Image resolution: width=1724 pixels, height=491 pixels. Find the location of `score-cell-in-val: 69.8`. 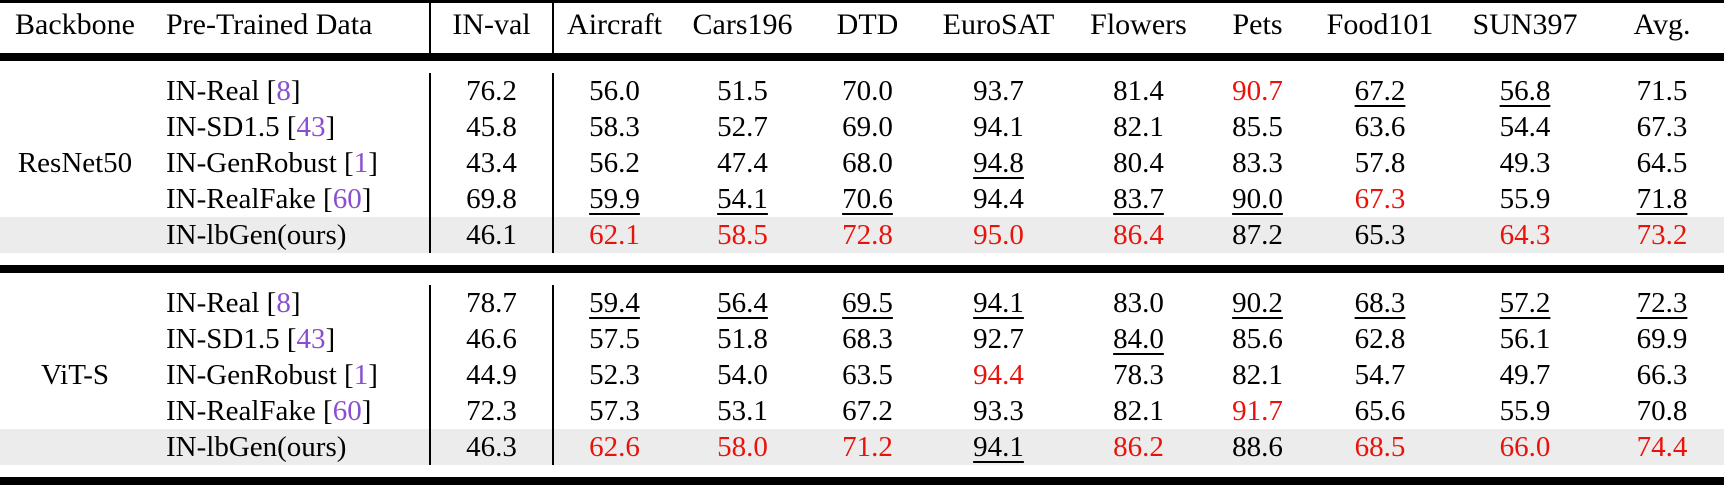

score-cell-in-val: 69.8 is located at coordinates (492, 199).